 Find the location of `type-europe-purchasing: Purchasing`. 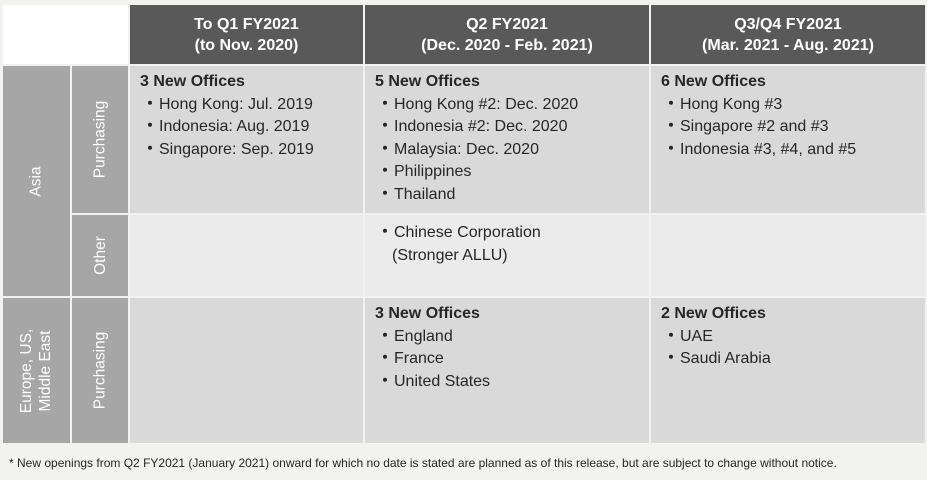

type-europe-purchasing: Purchasing is located at coordinates (100, 370).